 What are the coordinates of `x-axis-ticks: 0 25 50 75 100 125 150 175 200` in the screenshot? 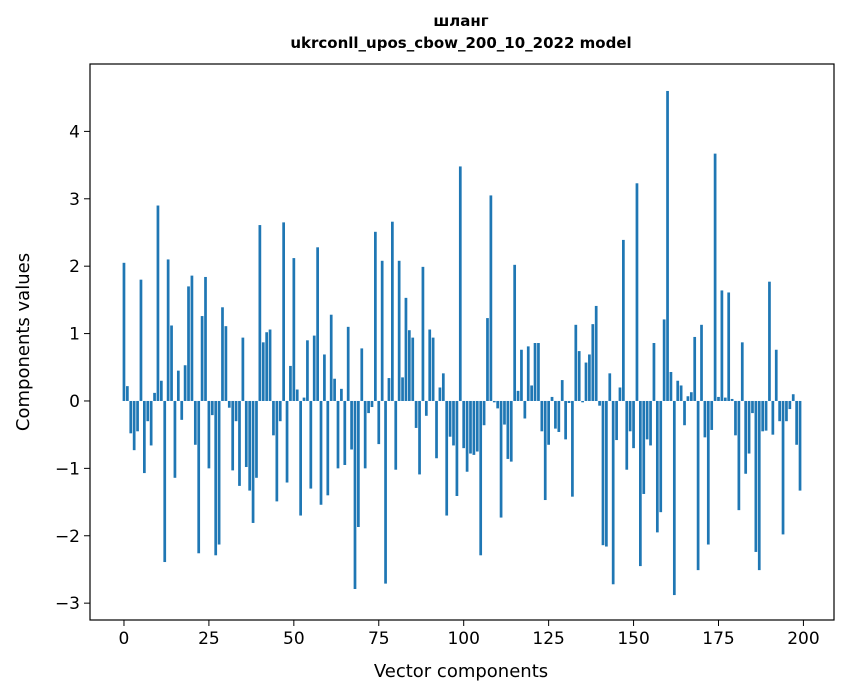 It's located at (469, 634).